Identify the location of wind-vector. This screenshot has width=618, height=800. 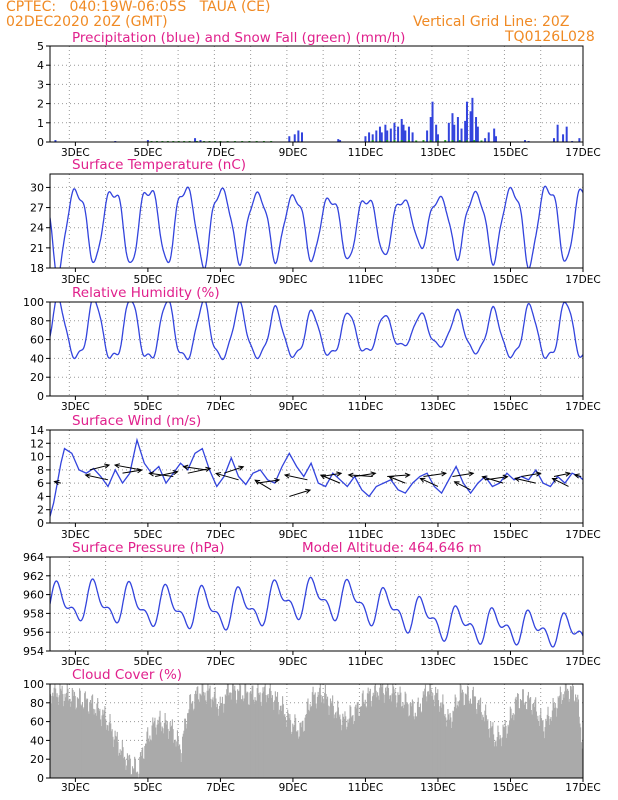
(194, 468).